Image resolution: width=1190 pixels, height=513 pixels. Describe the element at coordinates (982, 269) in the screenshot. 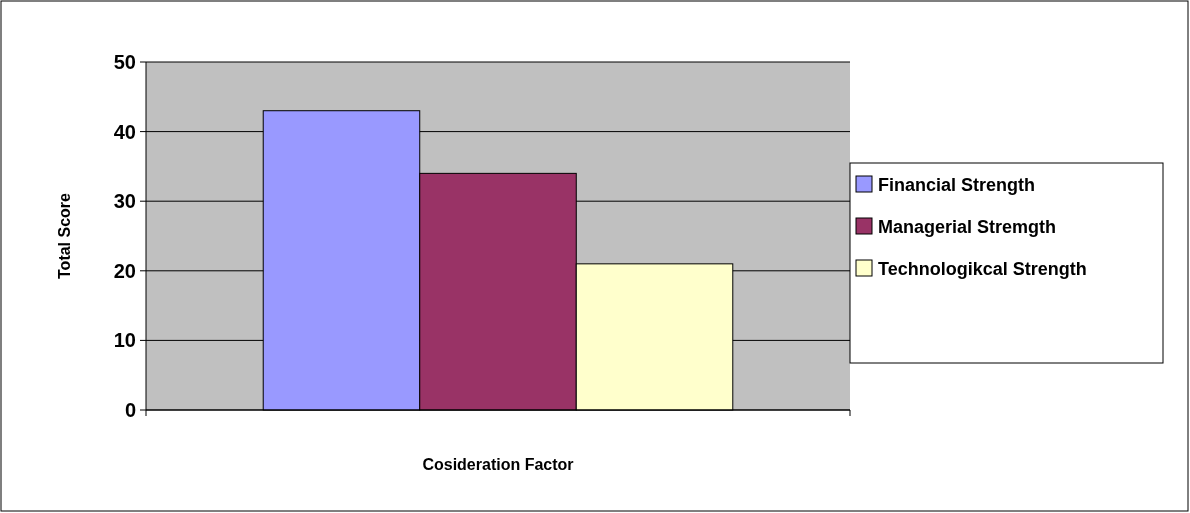

I see `legend-label: Technologikcal Strength` at that location.